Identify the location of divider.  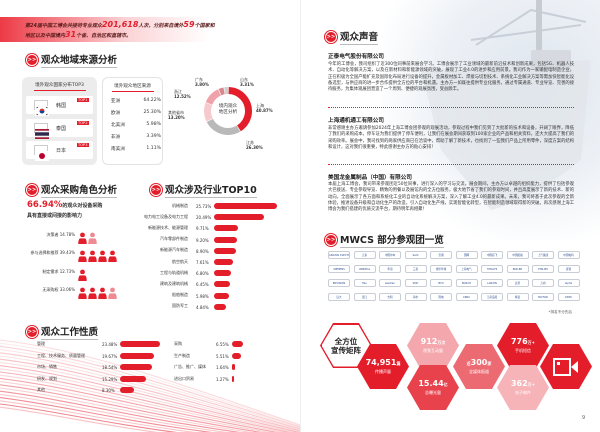
(59, 90).